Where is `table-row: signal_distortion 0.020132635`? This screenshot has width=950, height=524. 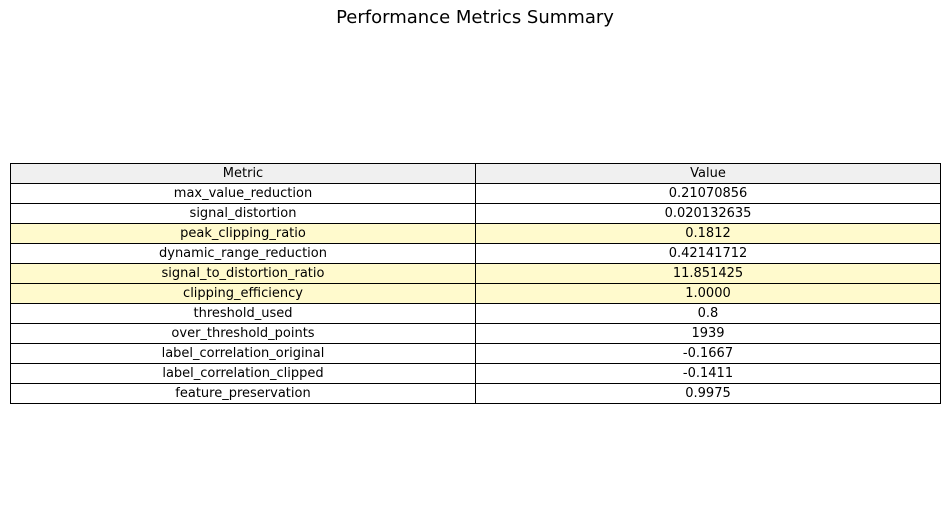
table-row: signal_distortion 0.020132635 is located at coordinates (475, 213).